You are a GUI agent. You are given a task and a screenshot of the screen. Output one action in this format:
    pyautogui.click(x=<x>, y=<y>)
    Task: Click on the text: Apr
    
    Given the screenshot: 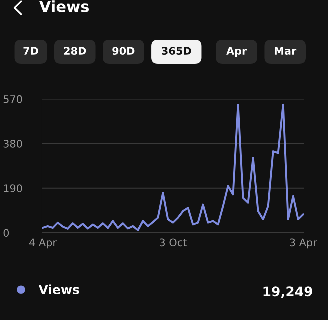 What is the action you would take?
    pyautogui.click(x=237, y=52)
    